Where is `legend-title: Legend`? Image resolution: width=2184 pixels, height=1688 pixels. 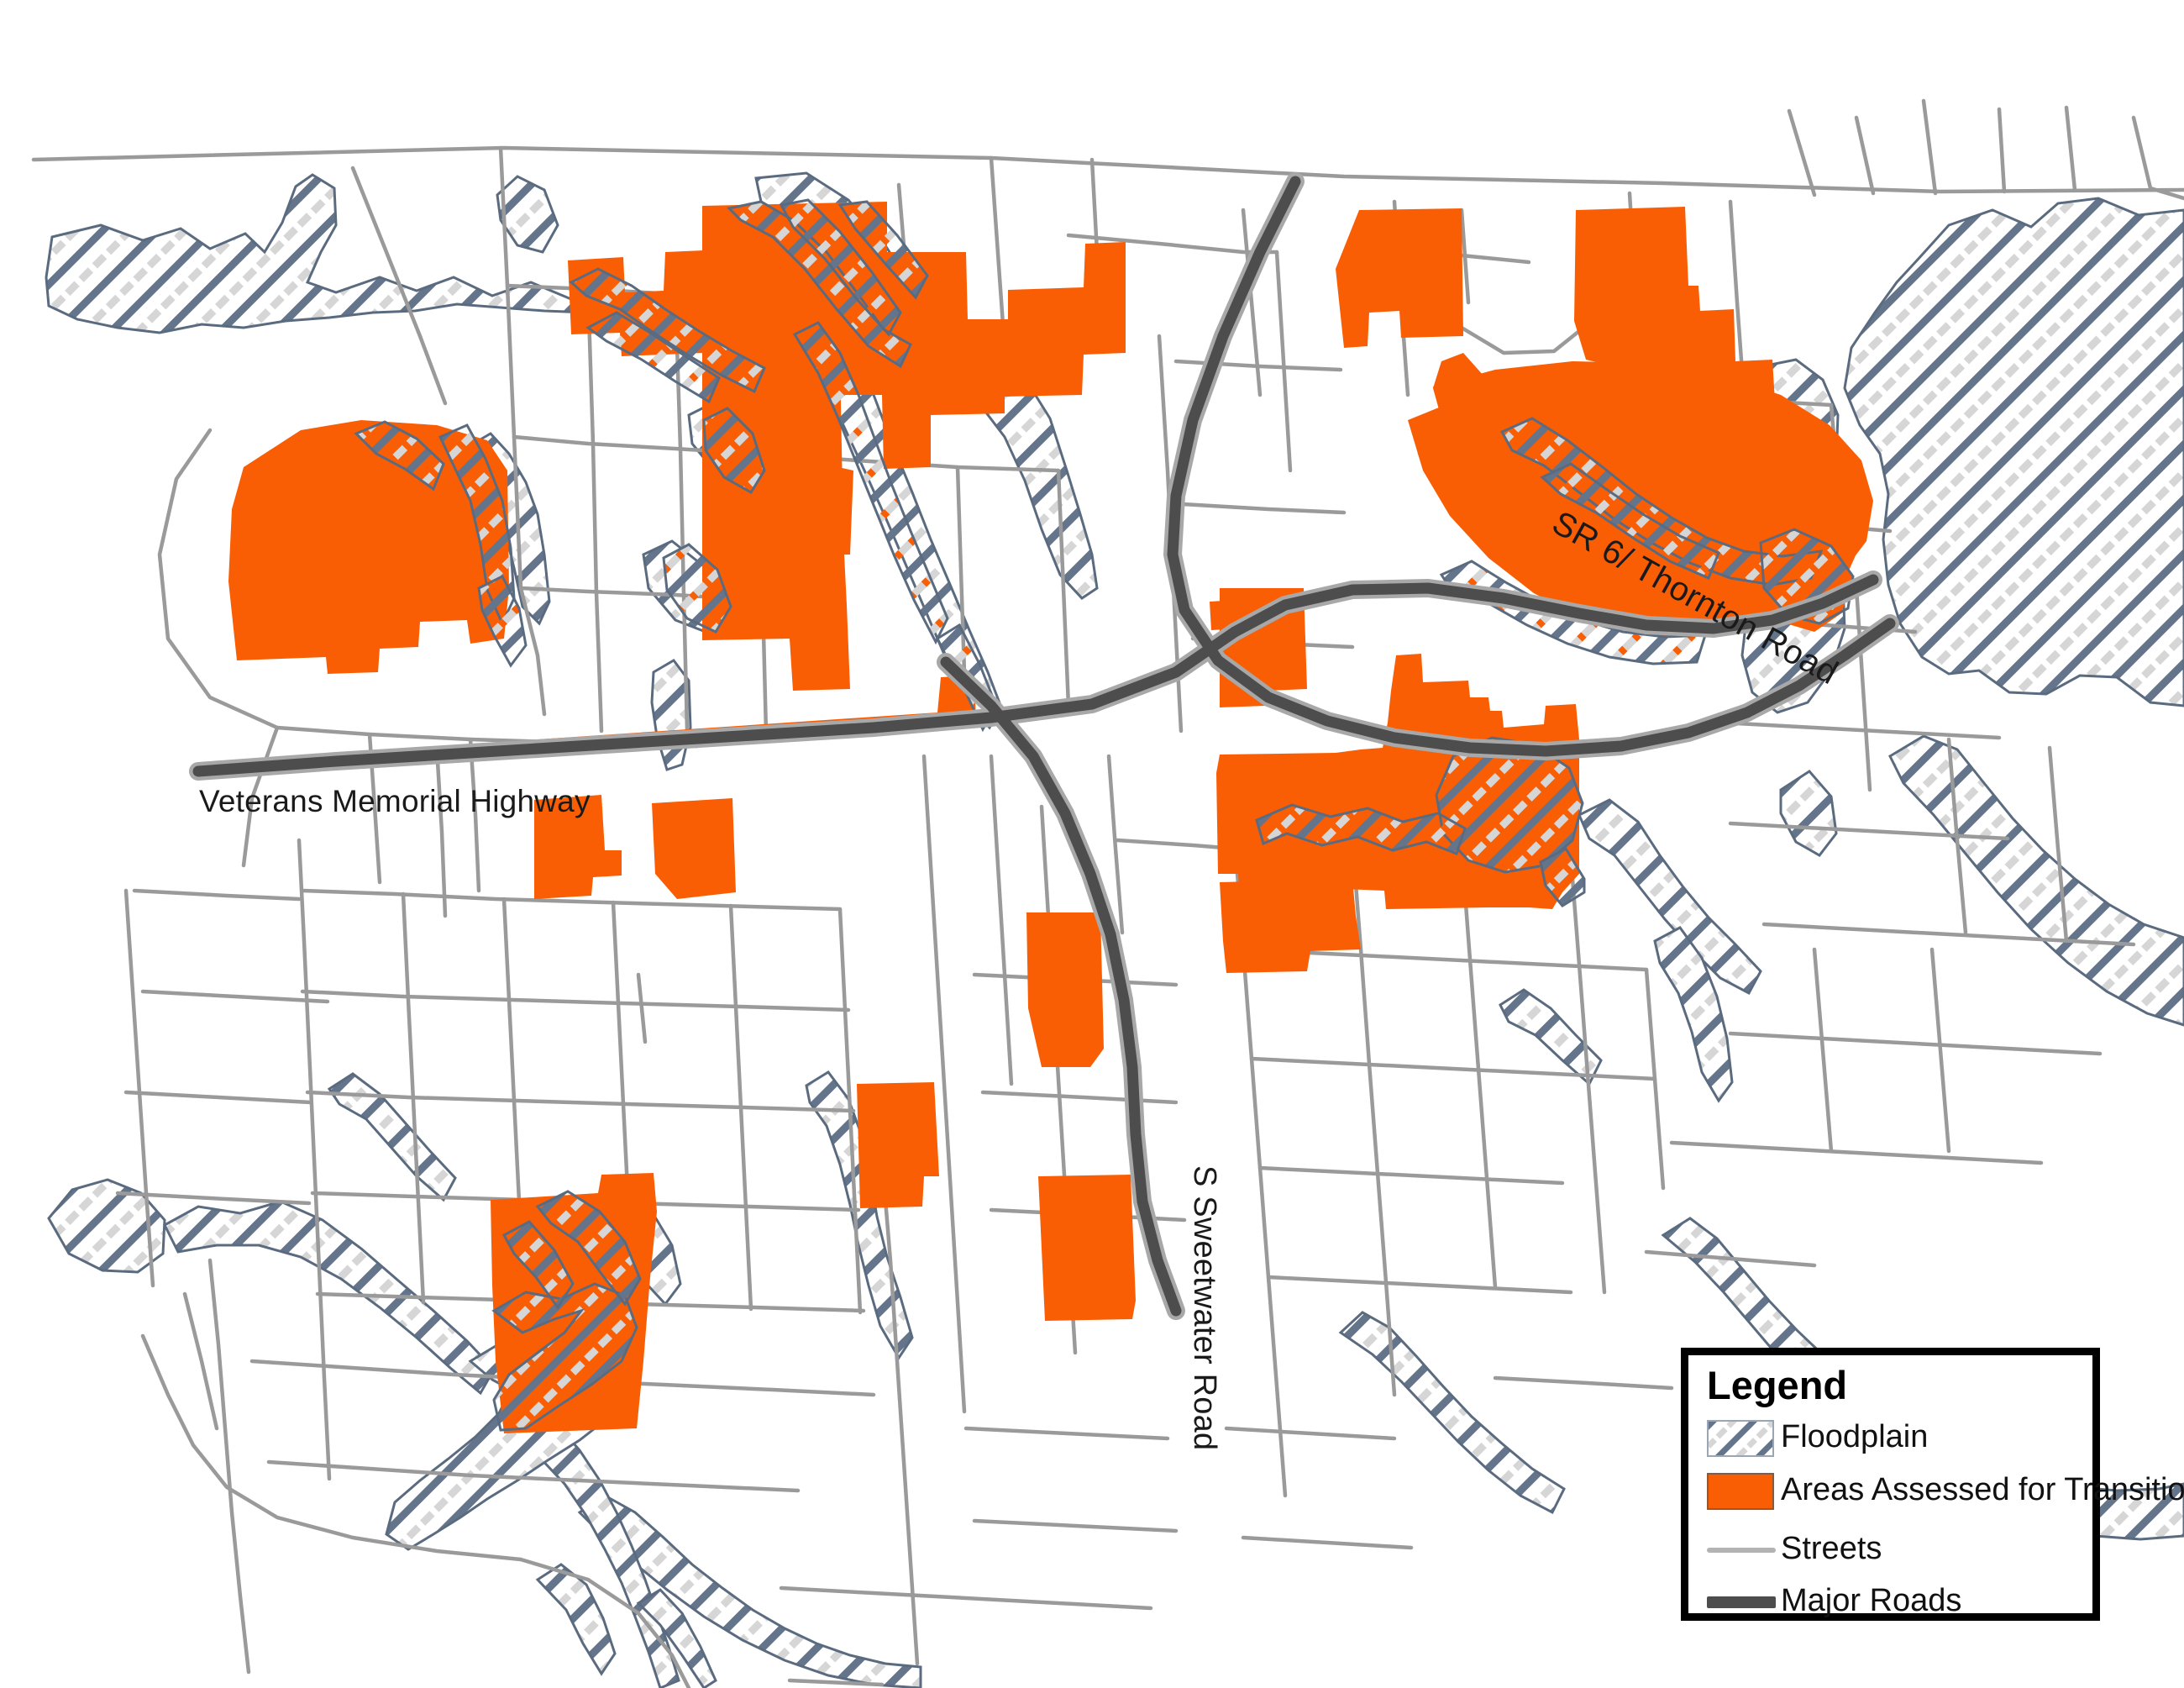 legend-title: Legend is located at coordinates (1777, 1385).